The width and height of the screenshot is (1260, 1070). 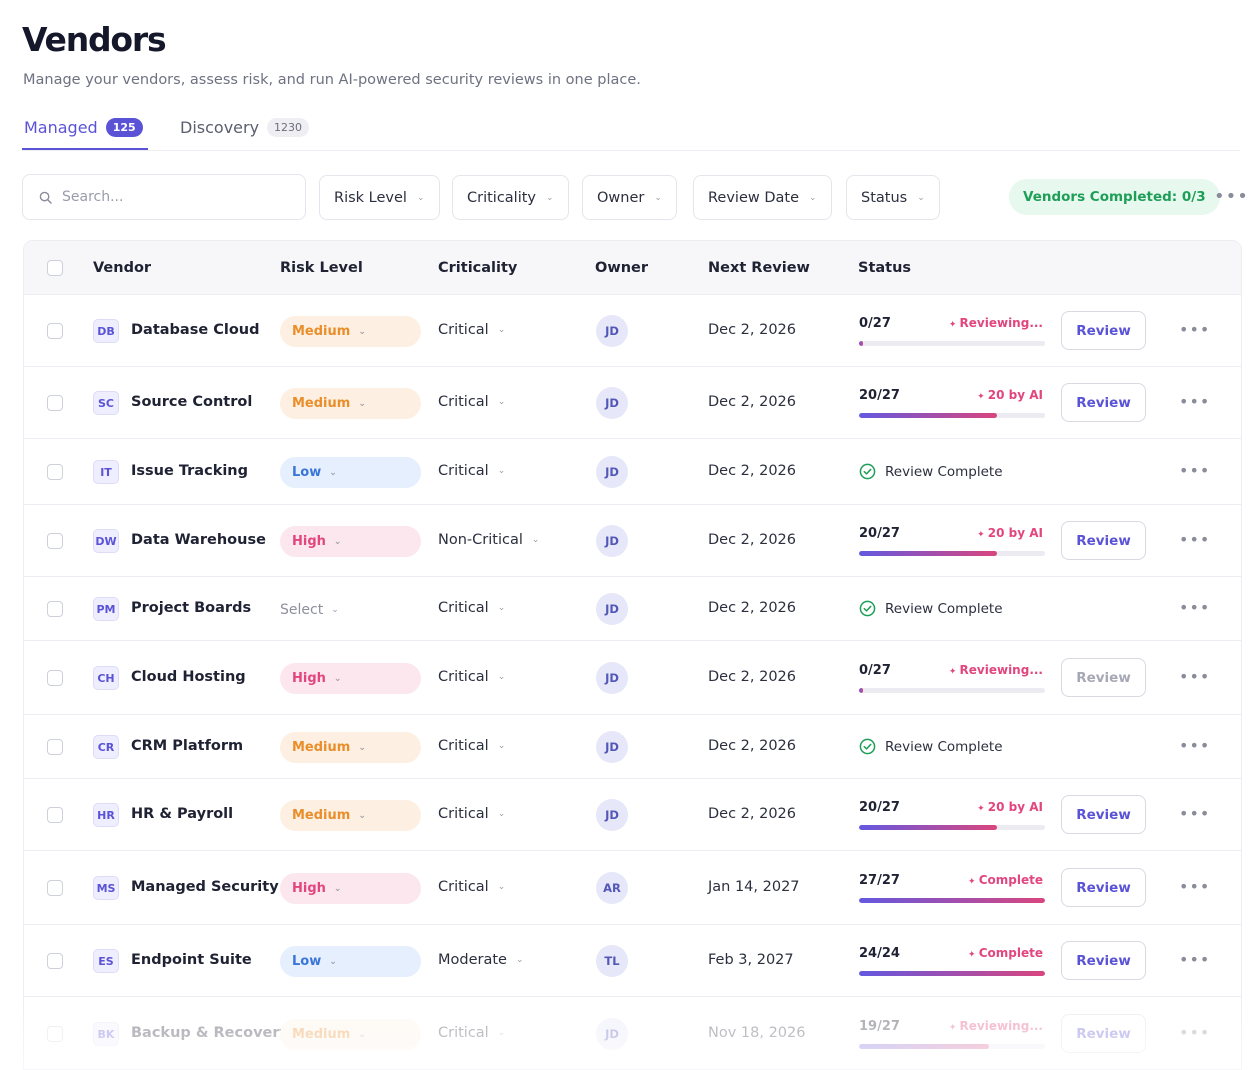 What do you see at coordinates (122, 268) in the screenshot?
I see `header-vendor: Vendor` at bounding box center [122, 268].